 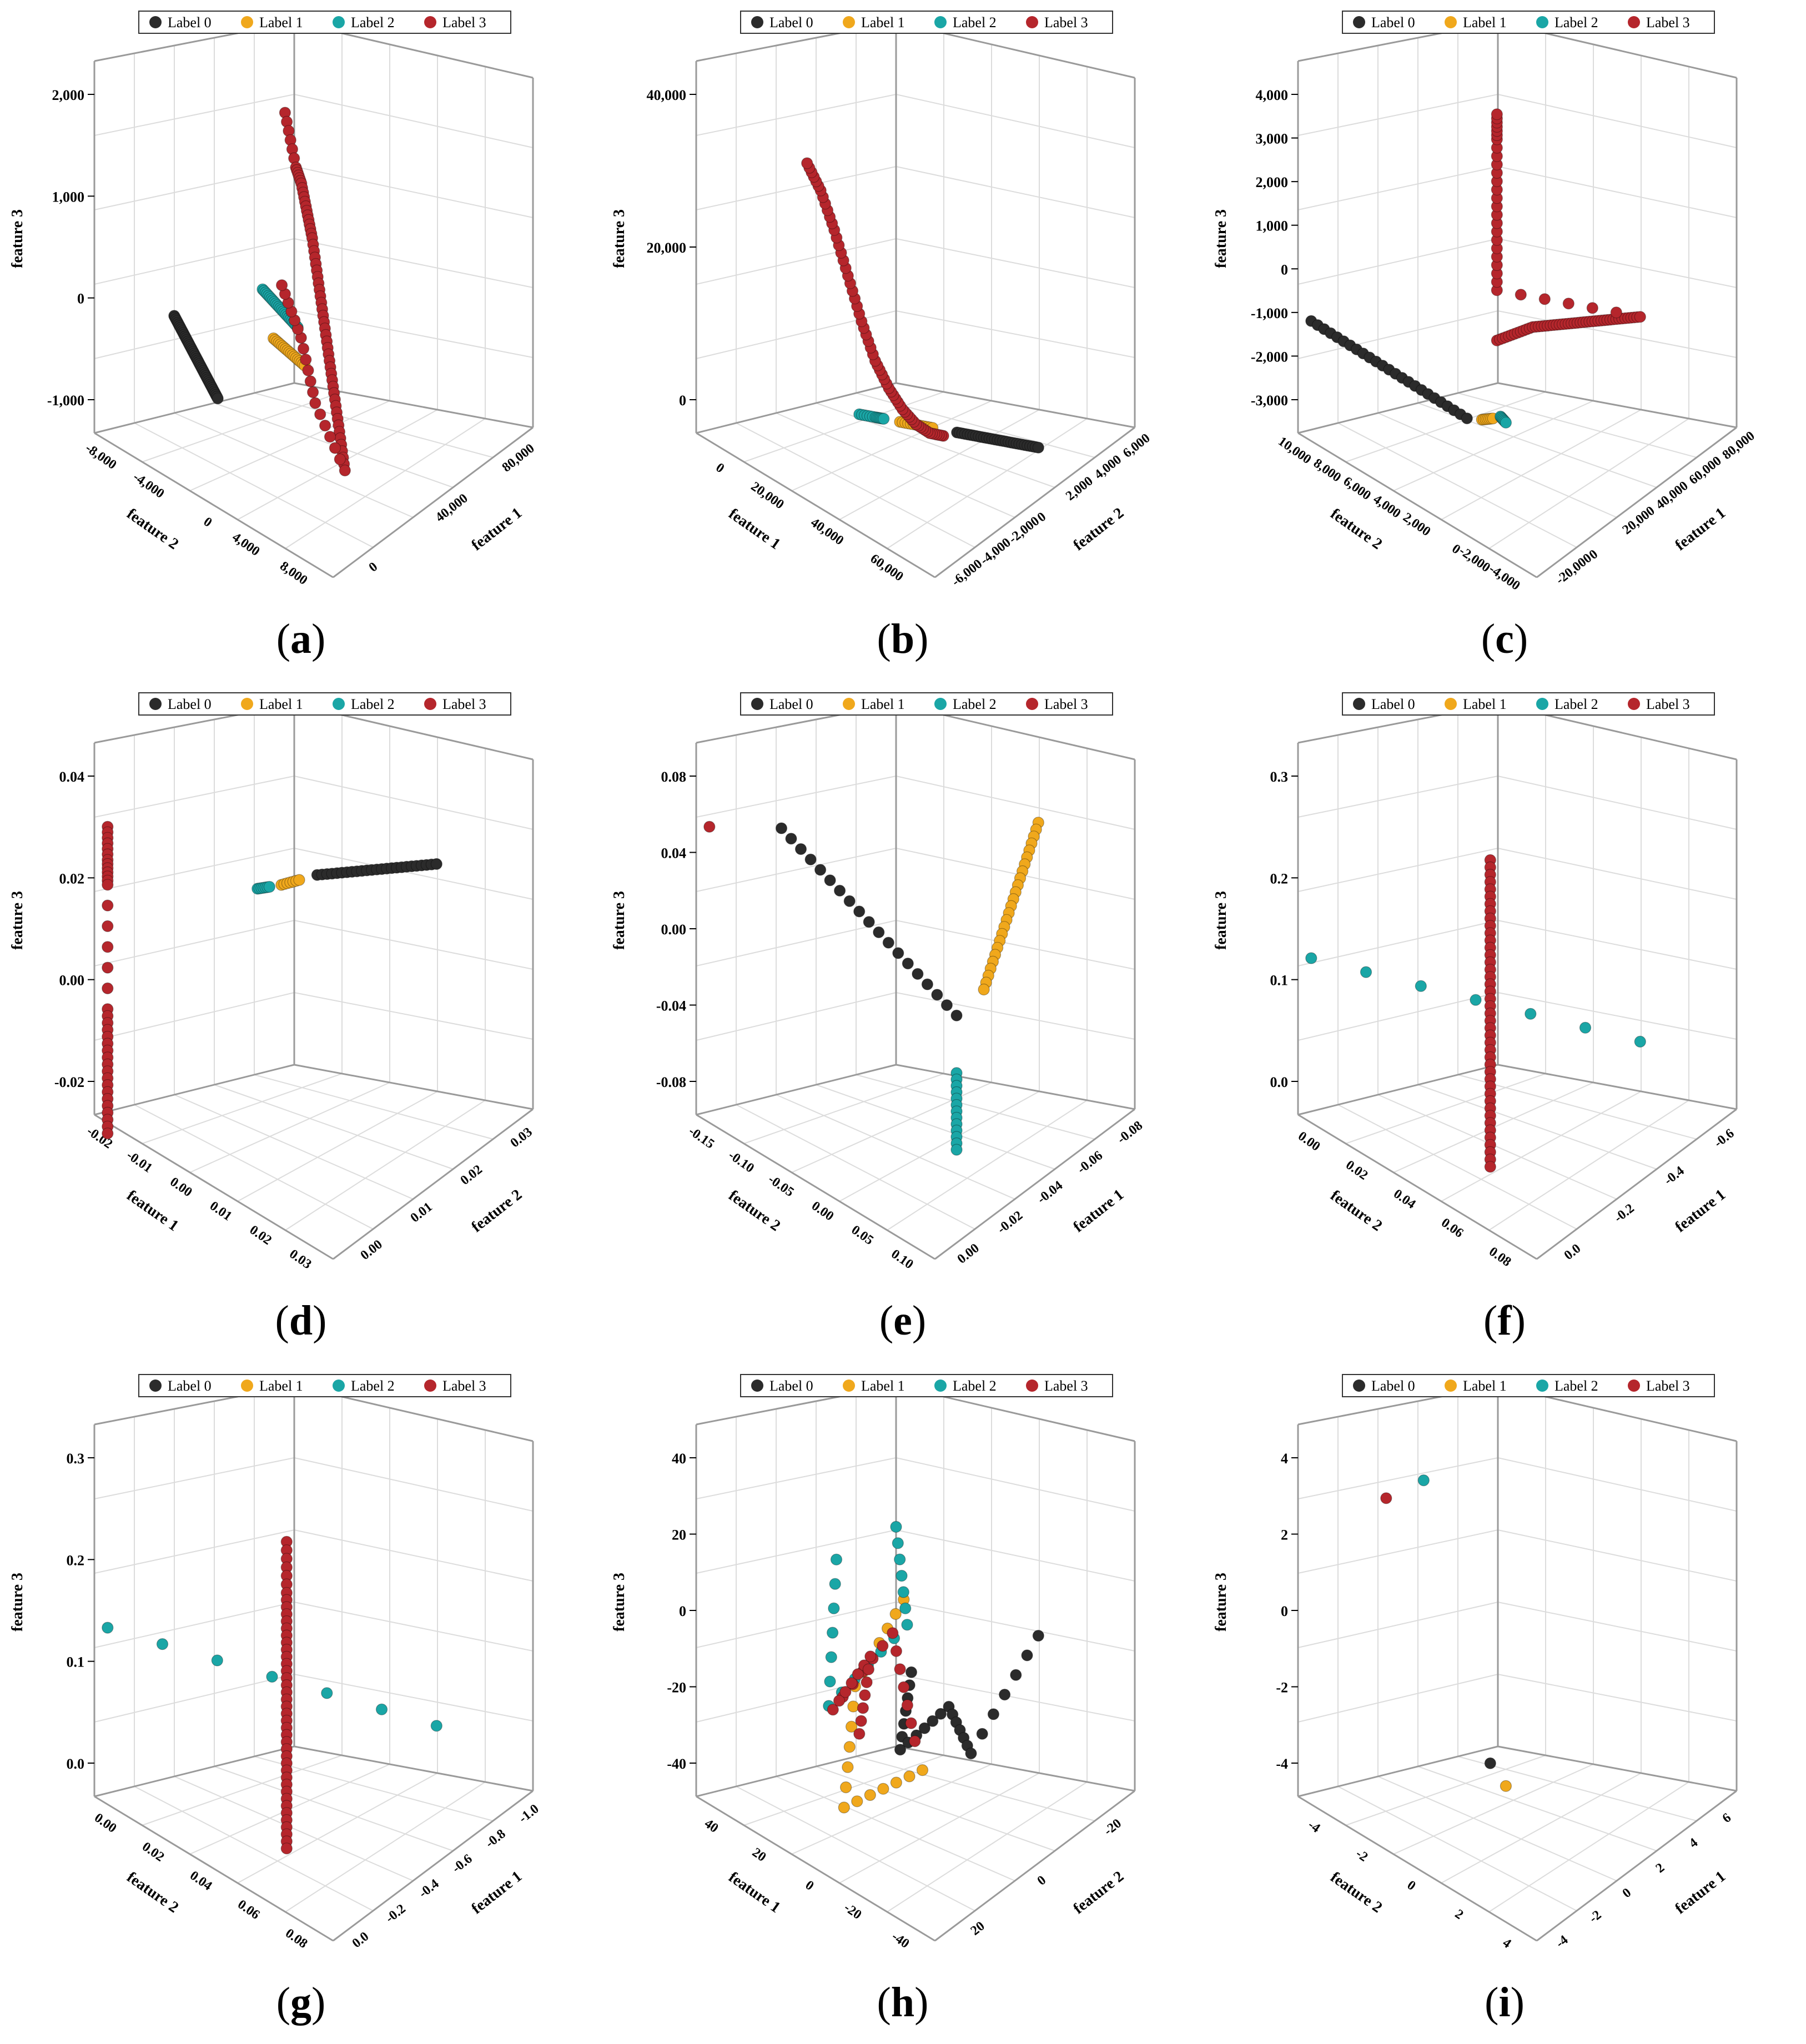 What do you see at coordinates (139, 1162) in the screenshot?
I see `left-floor-tick-label: -0.01` at bounding box center [139, 1162].